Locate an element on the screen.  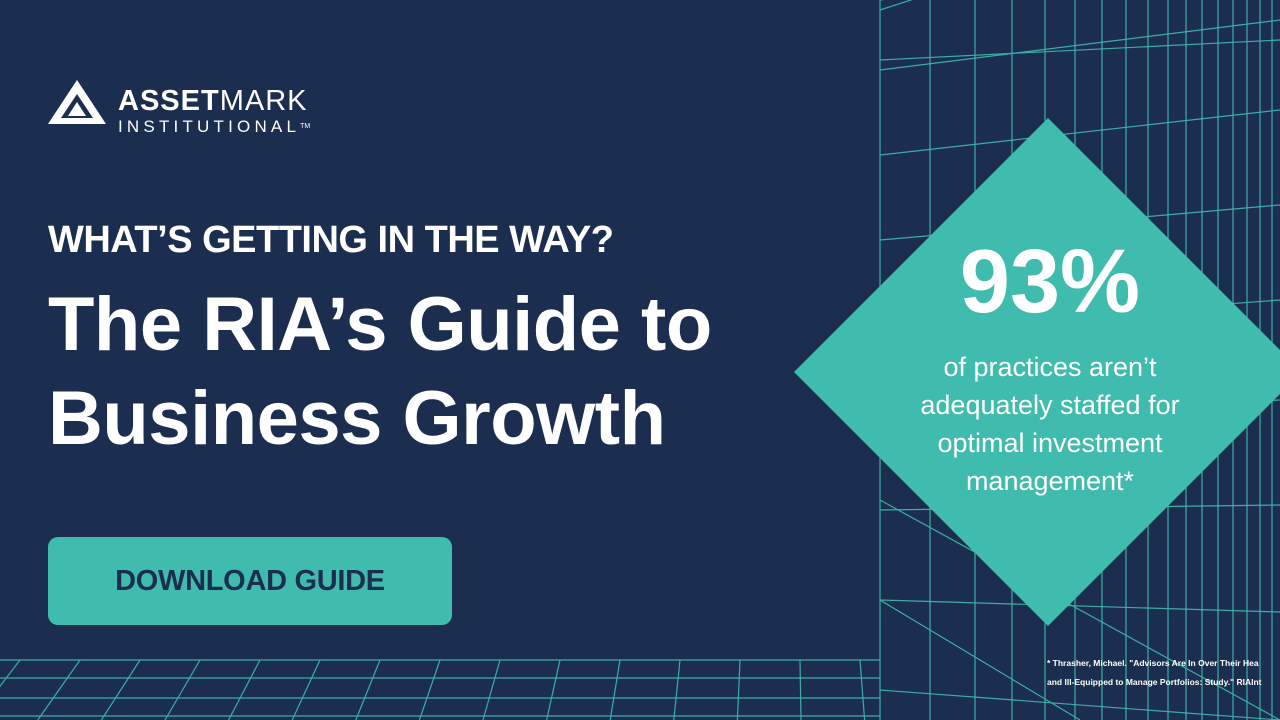
eyebrow-question: WHAT’S GETTING IN THE WAY? is located at coordinates (331, 240).